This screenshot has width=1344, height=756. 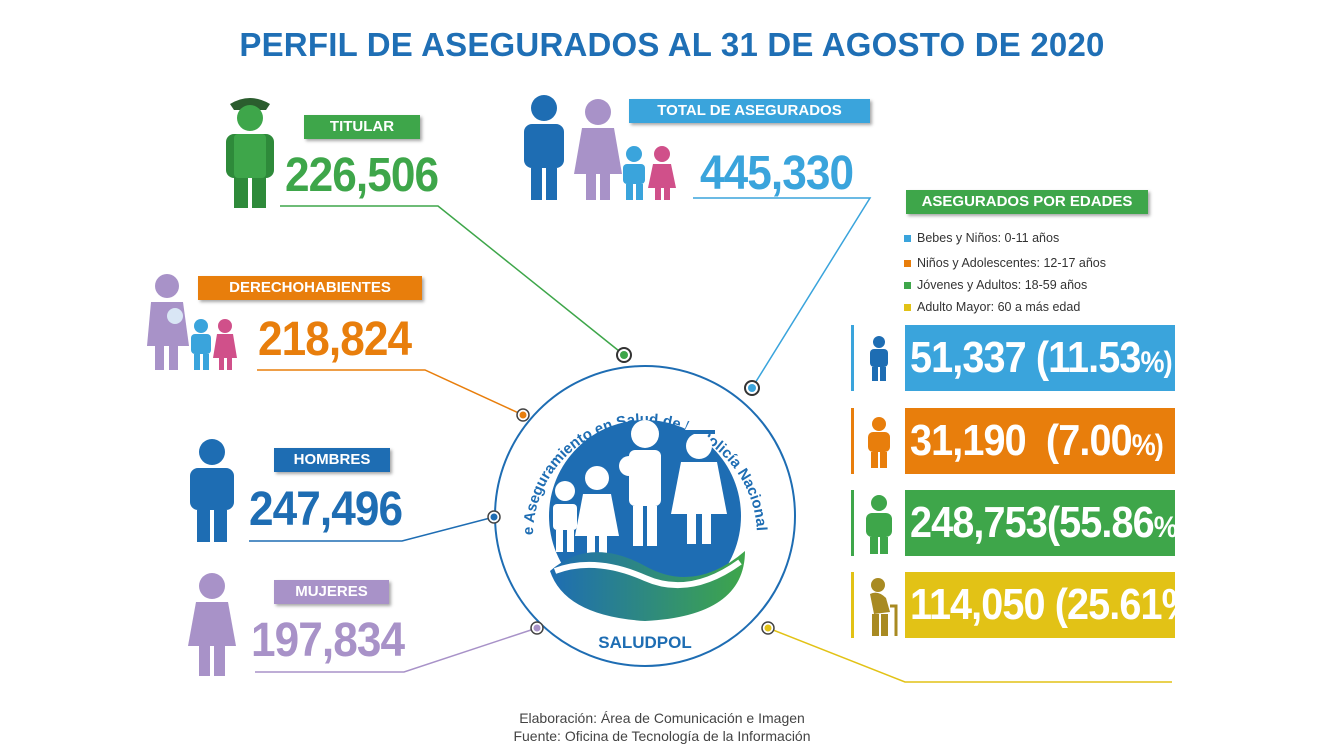 I want to click on age-group-adolescentes: 31,190 (7.00%), so click(x=1013, y=441).